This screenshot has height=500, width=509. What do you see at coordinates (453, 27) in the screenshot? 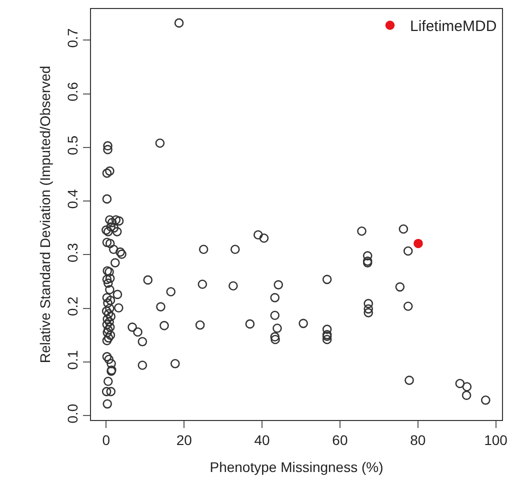
I see `legend-label: LifetimeMDD` at bounding box center [453, 27].